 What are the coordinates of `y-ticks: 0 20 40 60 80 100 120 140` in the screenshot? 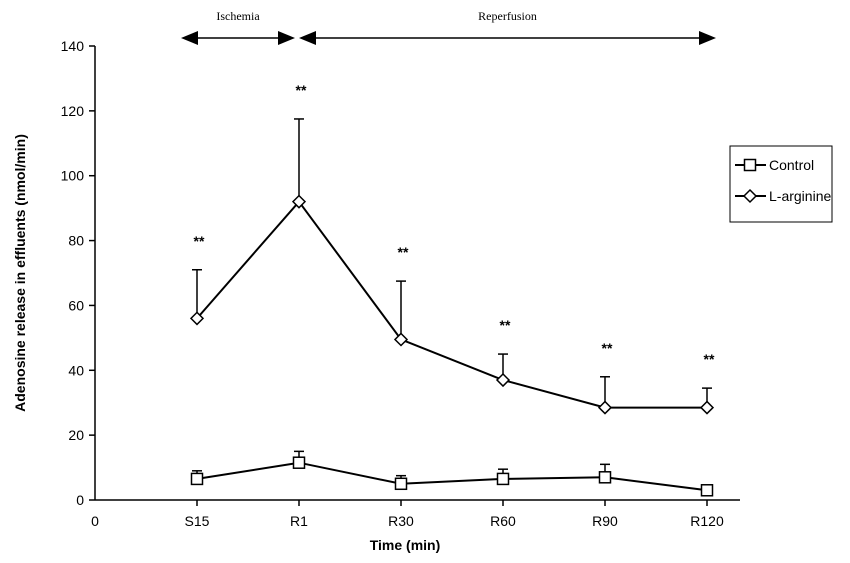 It's located at (78, 273).